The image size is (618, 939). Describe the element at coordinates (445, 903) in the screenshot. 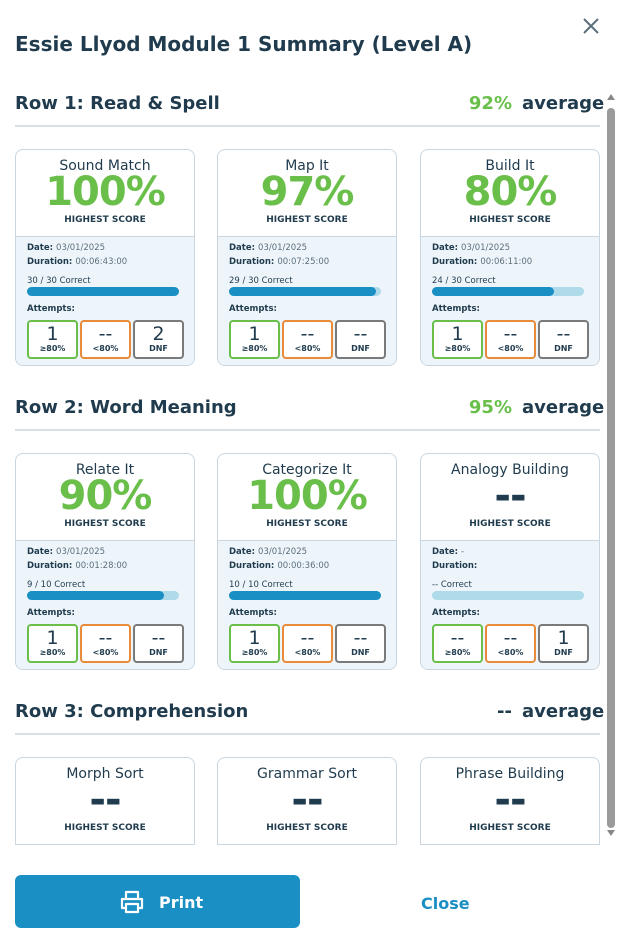

I see `close-button: Close` at that location.